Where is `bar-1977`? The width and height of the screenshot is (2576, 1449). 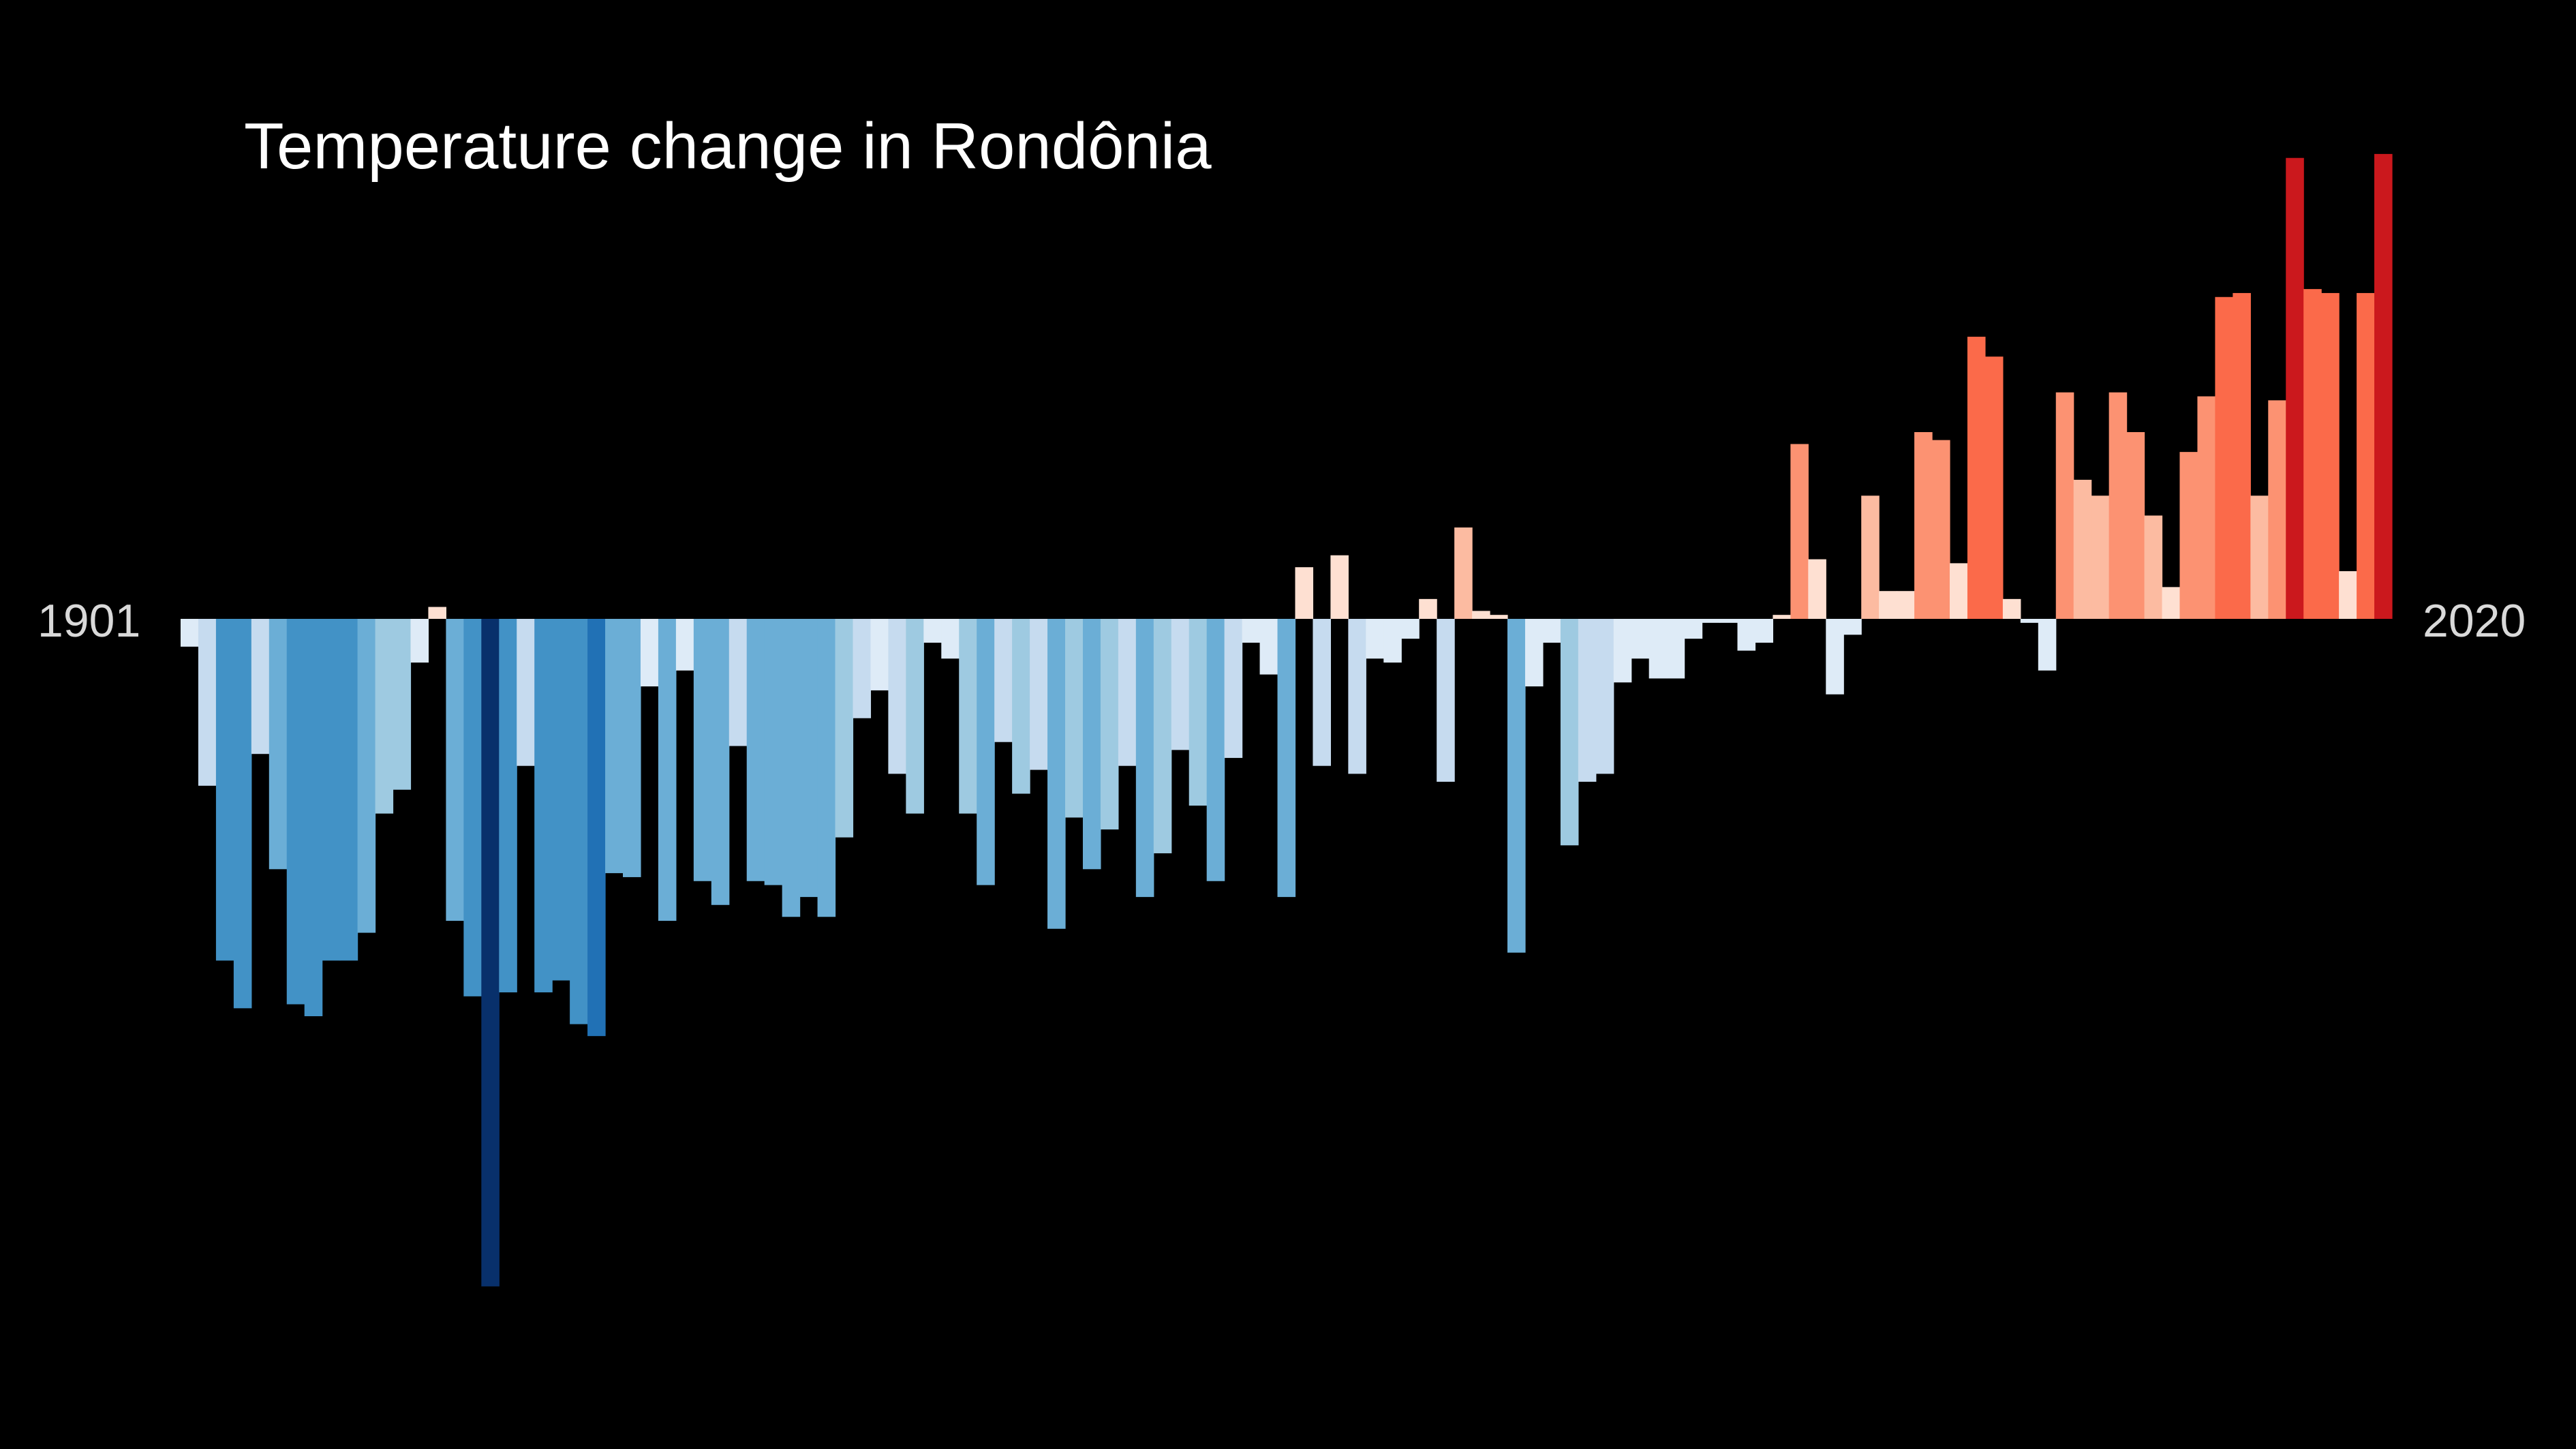
bar-1977 is located at coordinates (1534, 653).